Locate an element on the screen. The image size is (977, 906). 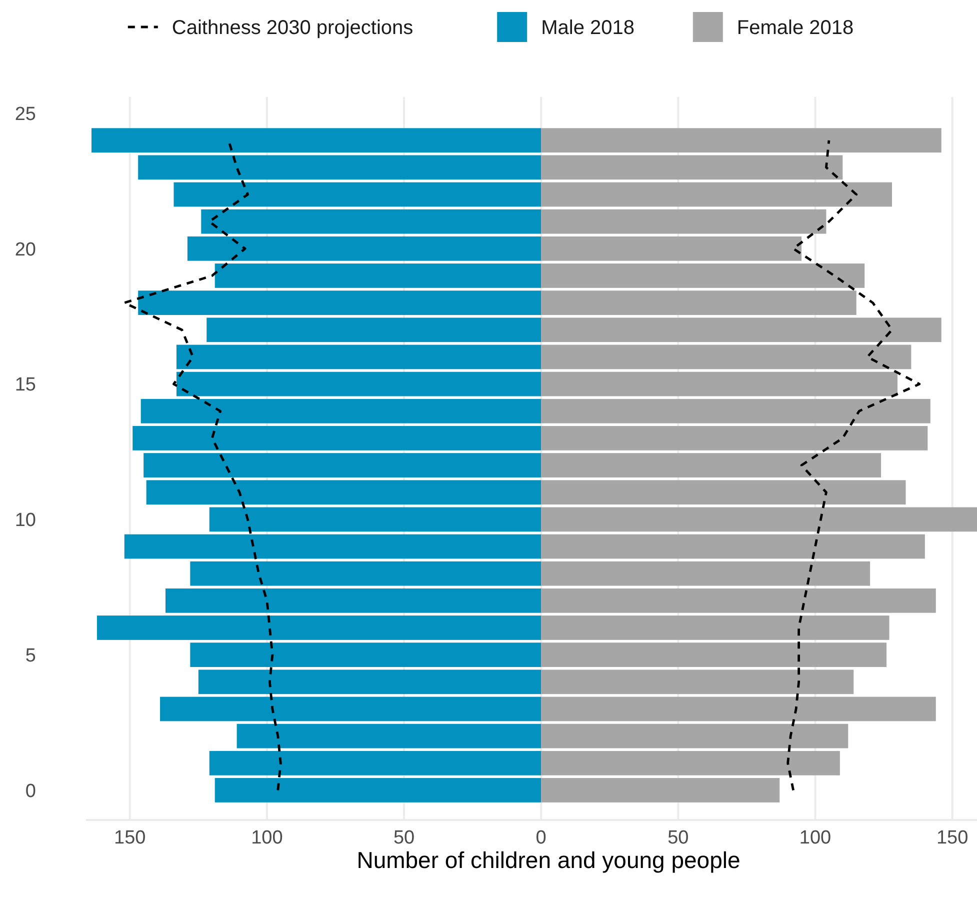
y-tick-label: 10 is located at coordinates (25, 521).